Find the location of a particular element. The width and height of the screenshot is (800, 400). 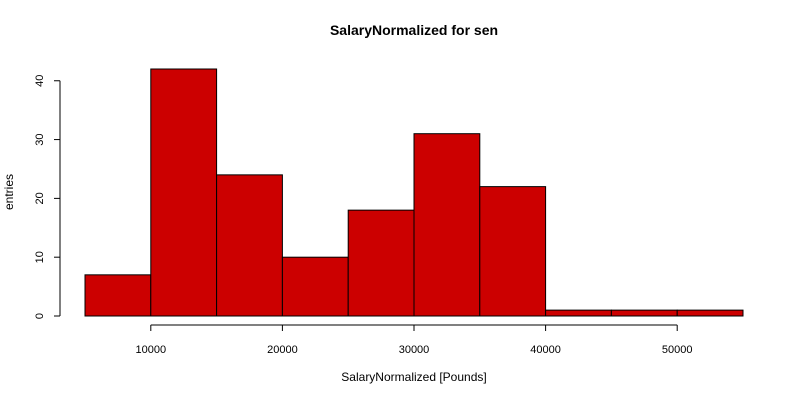

x-tick-label: 50000 is located at coordinates (677, 350).